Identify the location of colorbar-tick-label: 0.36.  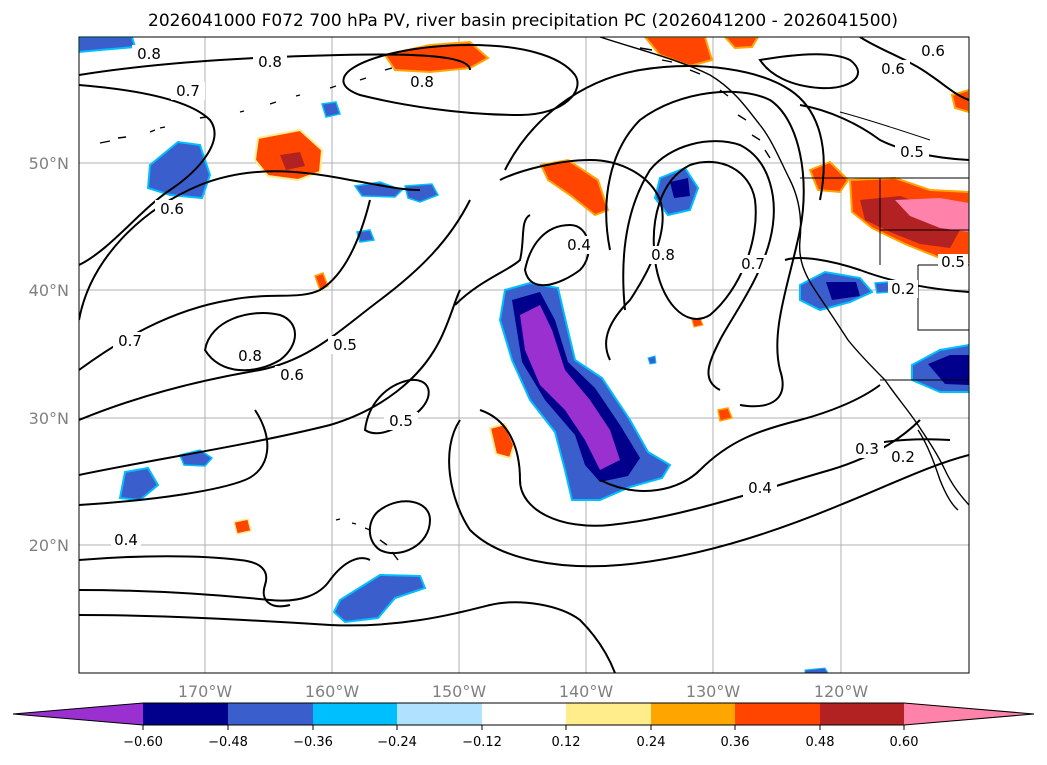
(735, 742).